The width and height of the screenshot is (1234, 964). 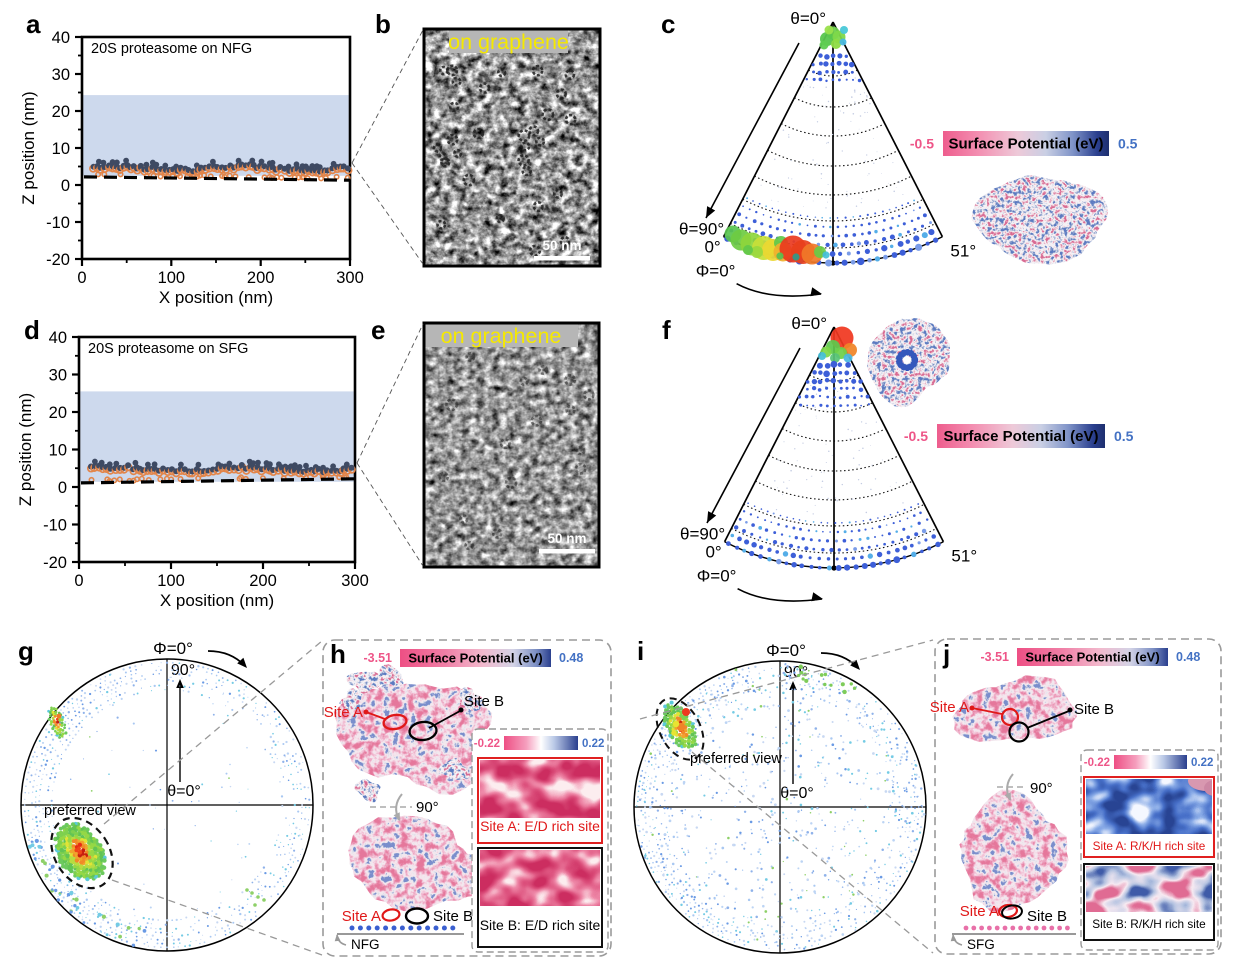 What do you see at coordinates (981, 944) in the screenshot?
I see `svg-text: SFG` at bounding box center [981, 944].